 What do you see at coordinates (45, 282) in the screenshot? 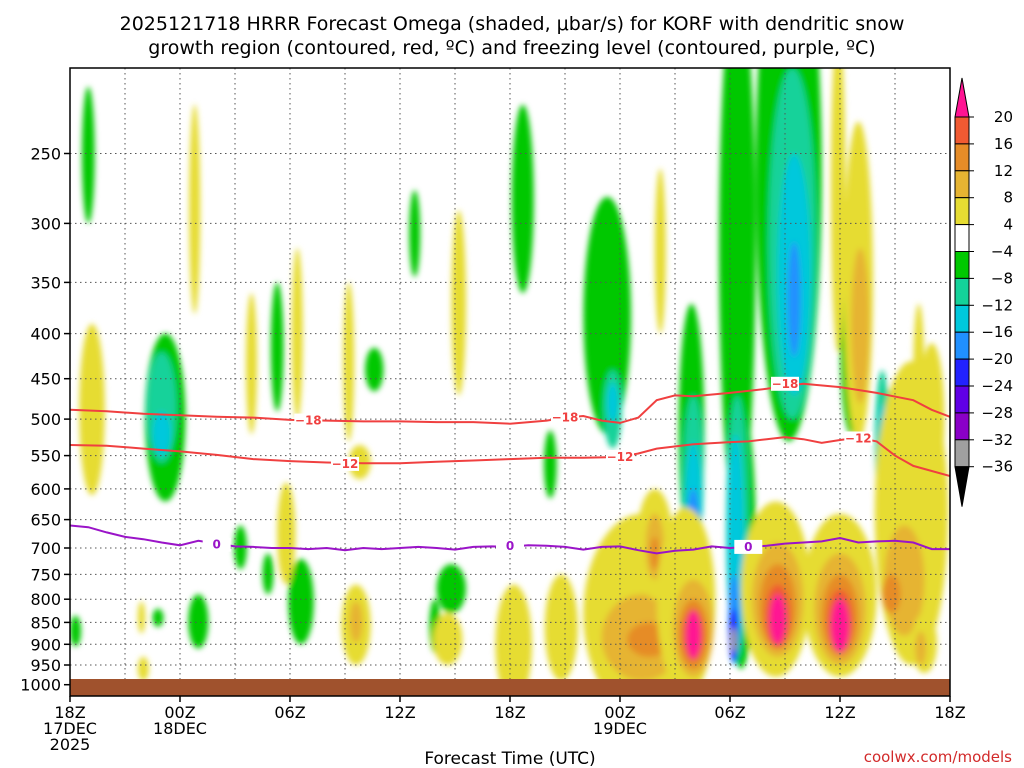
I see `y-tick-label: 350` at bounding box center [45, 282].